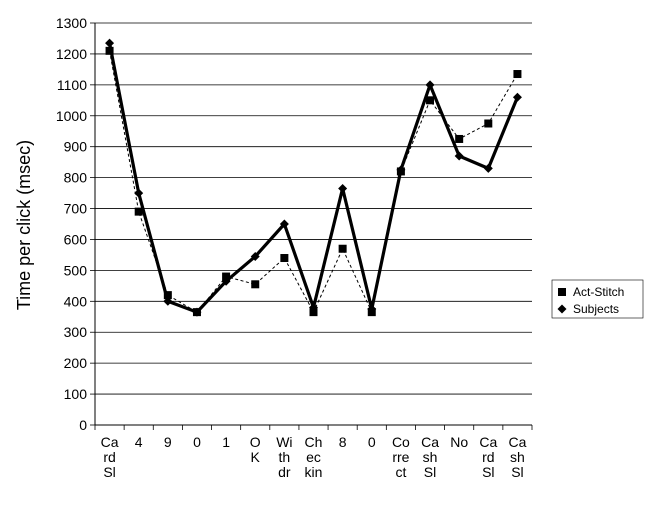 This screenshot has height=507, width=645. I want to click on x-tick-label: 9, so click(168, 442).